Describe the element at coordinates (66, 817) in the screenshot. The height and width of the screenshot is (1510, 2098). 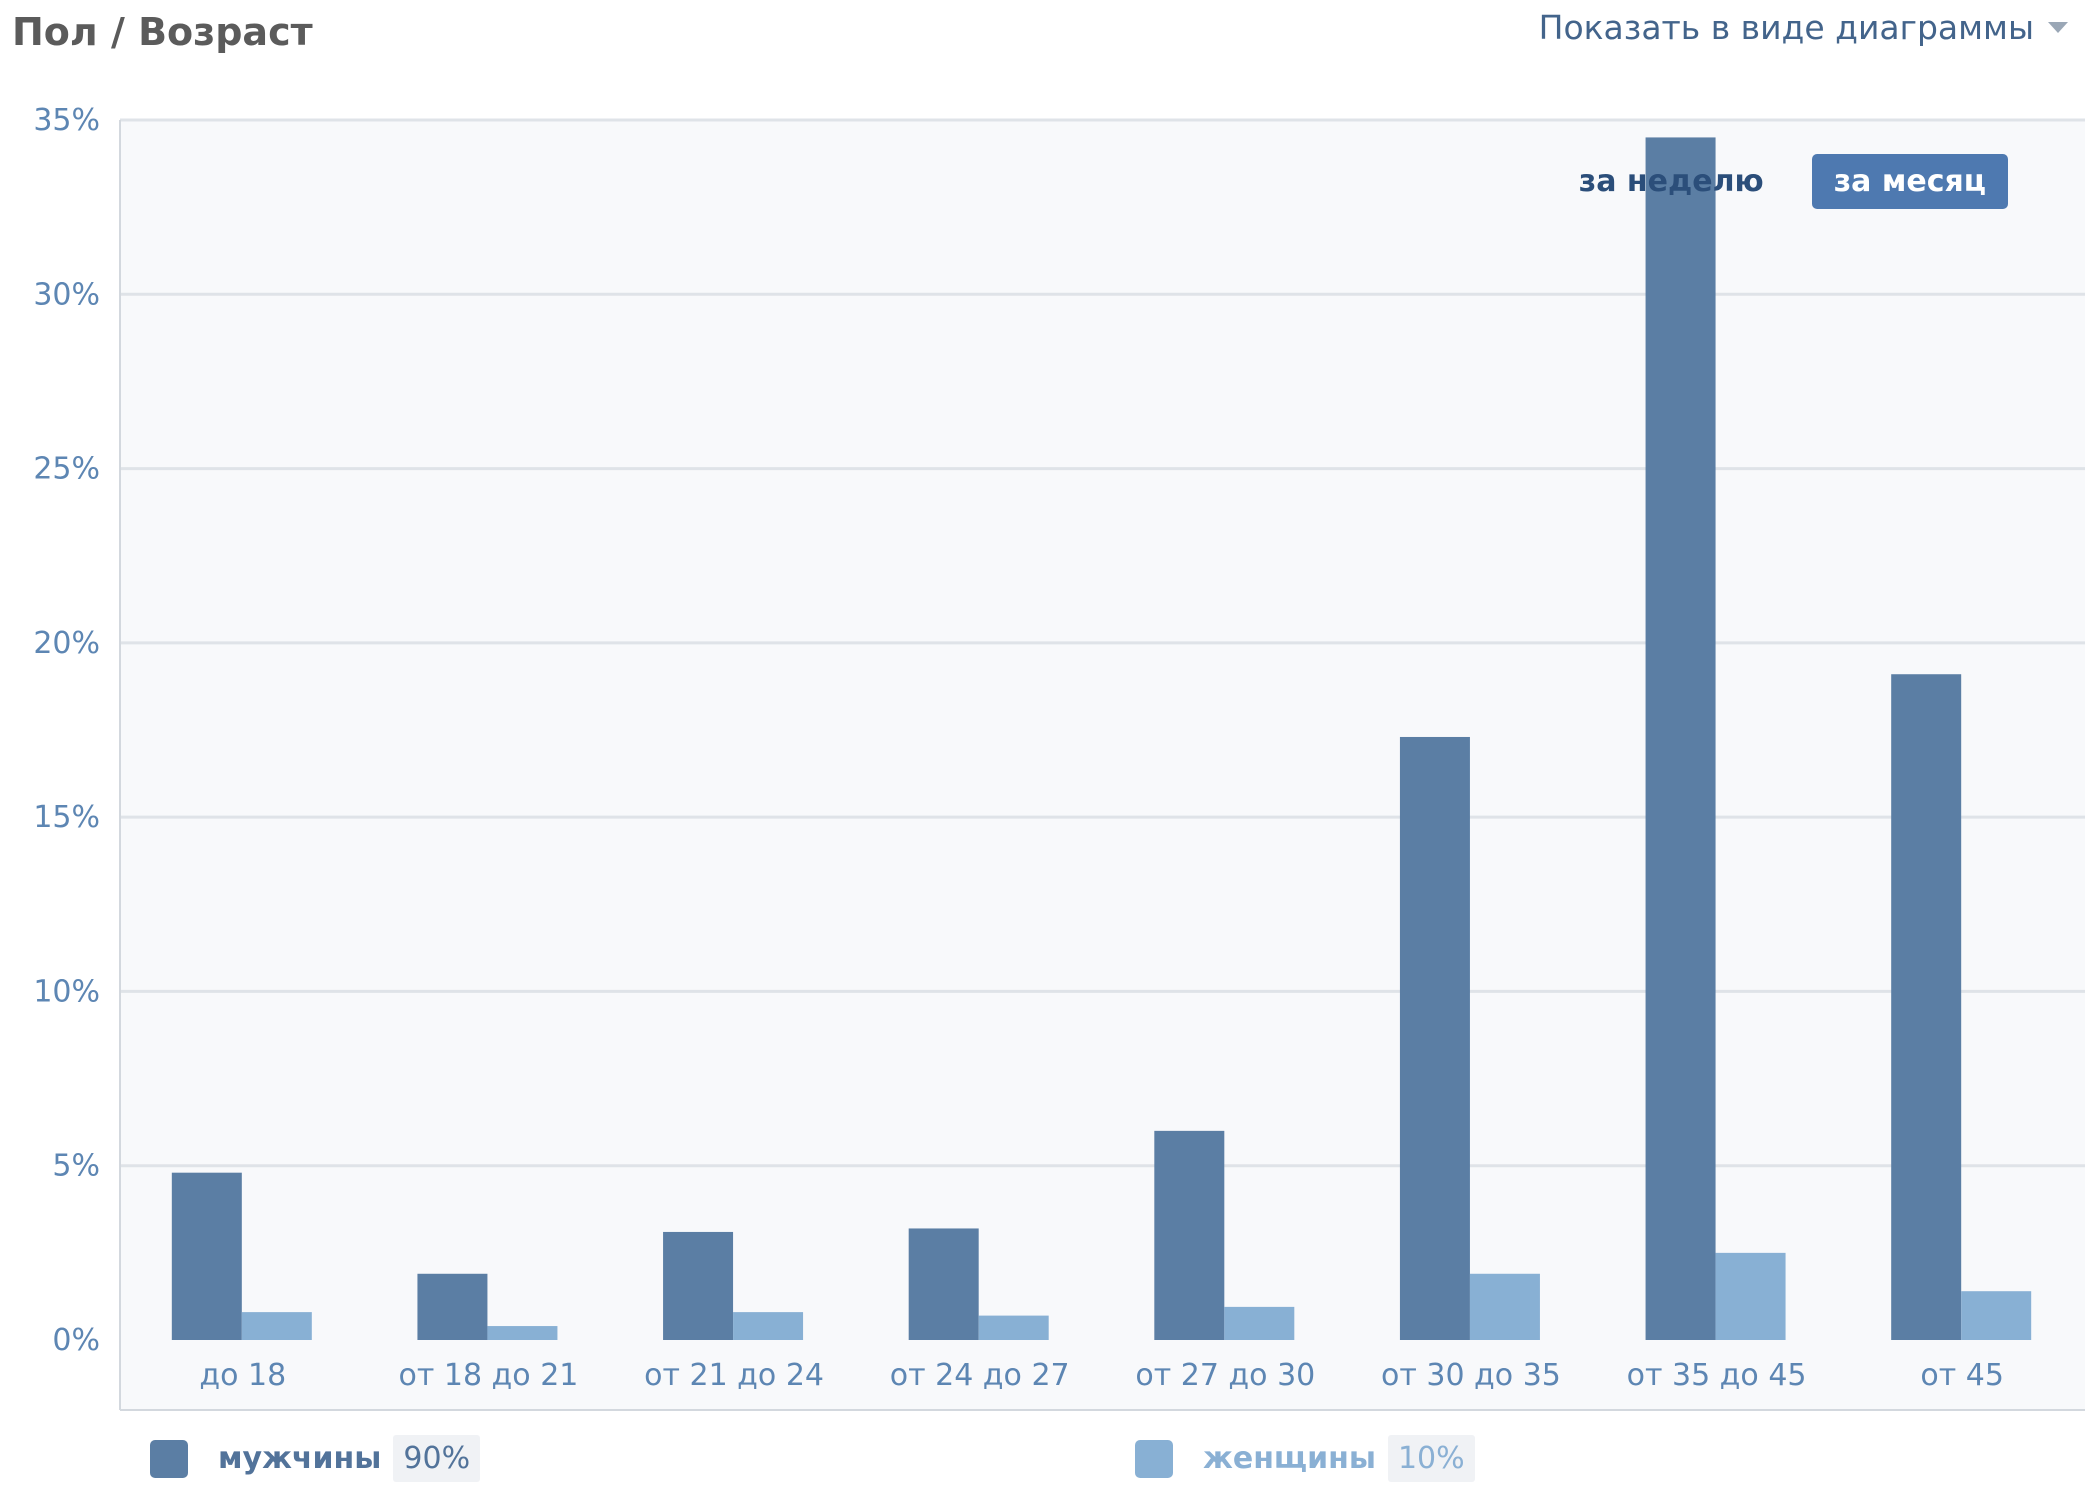
I see `y-tick-label: 15%` at that location.